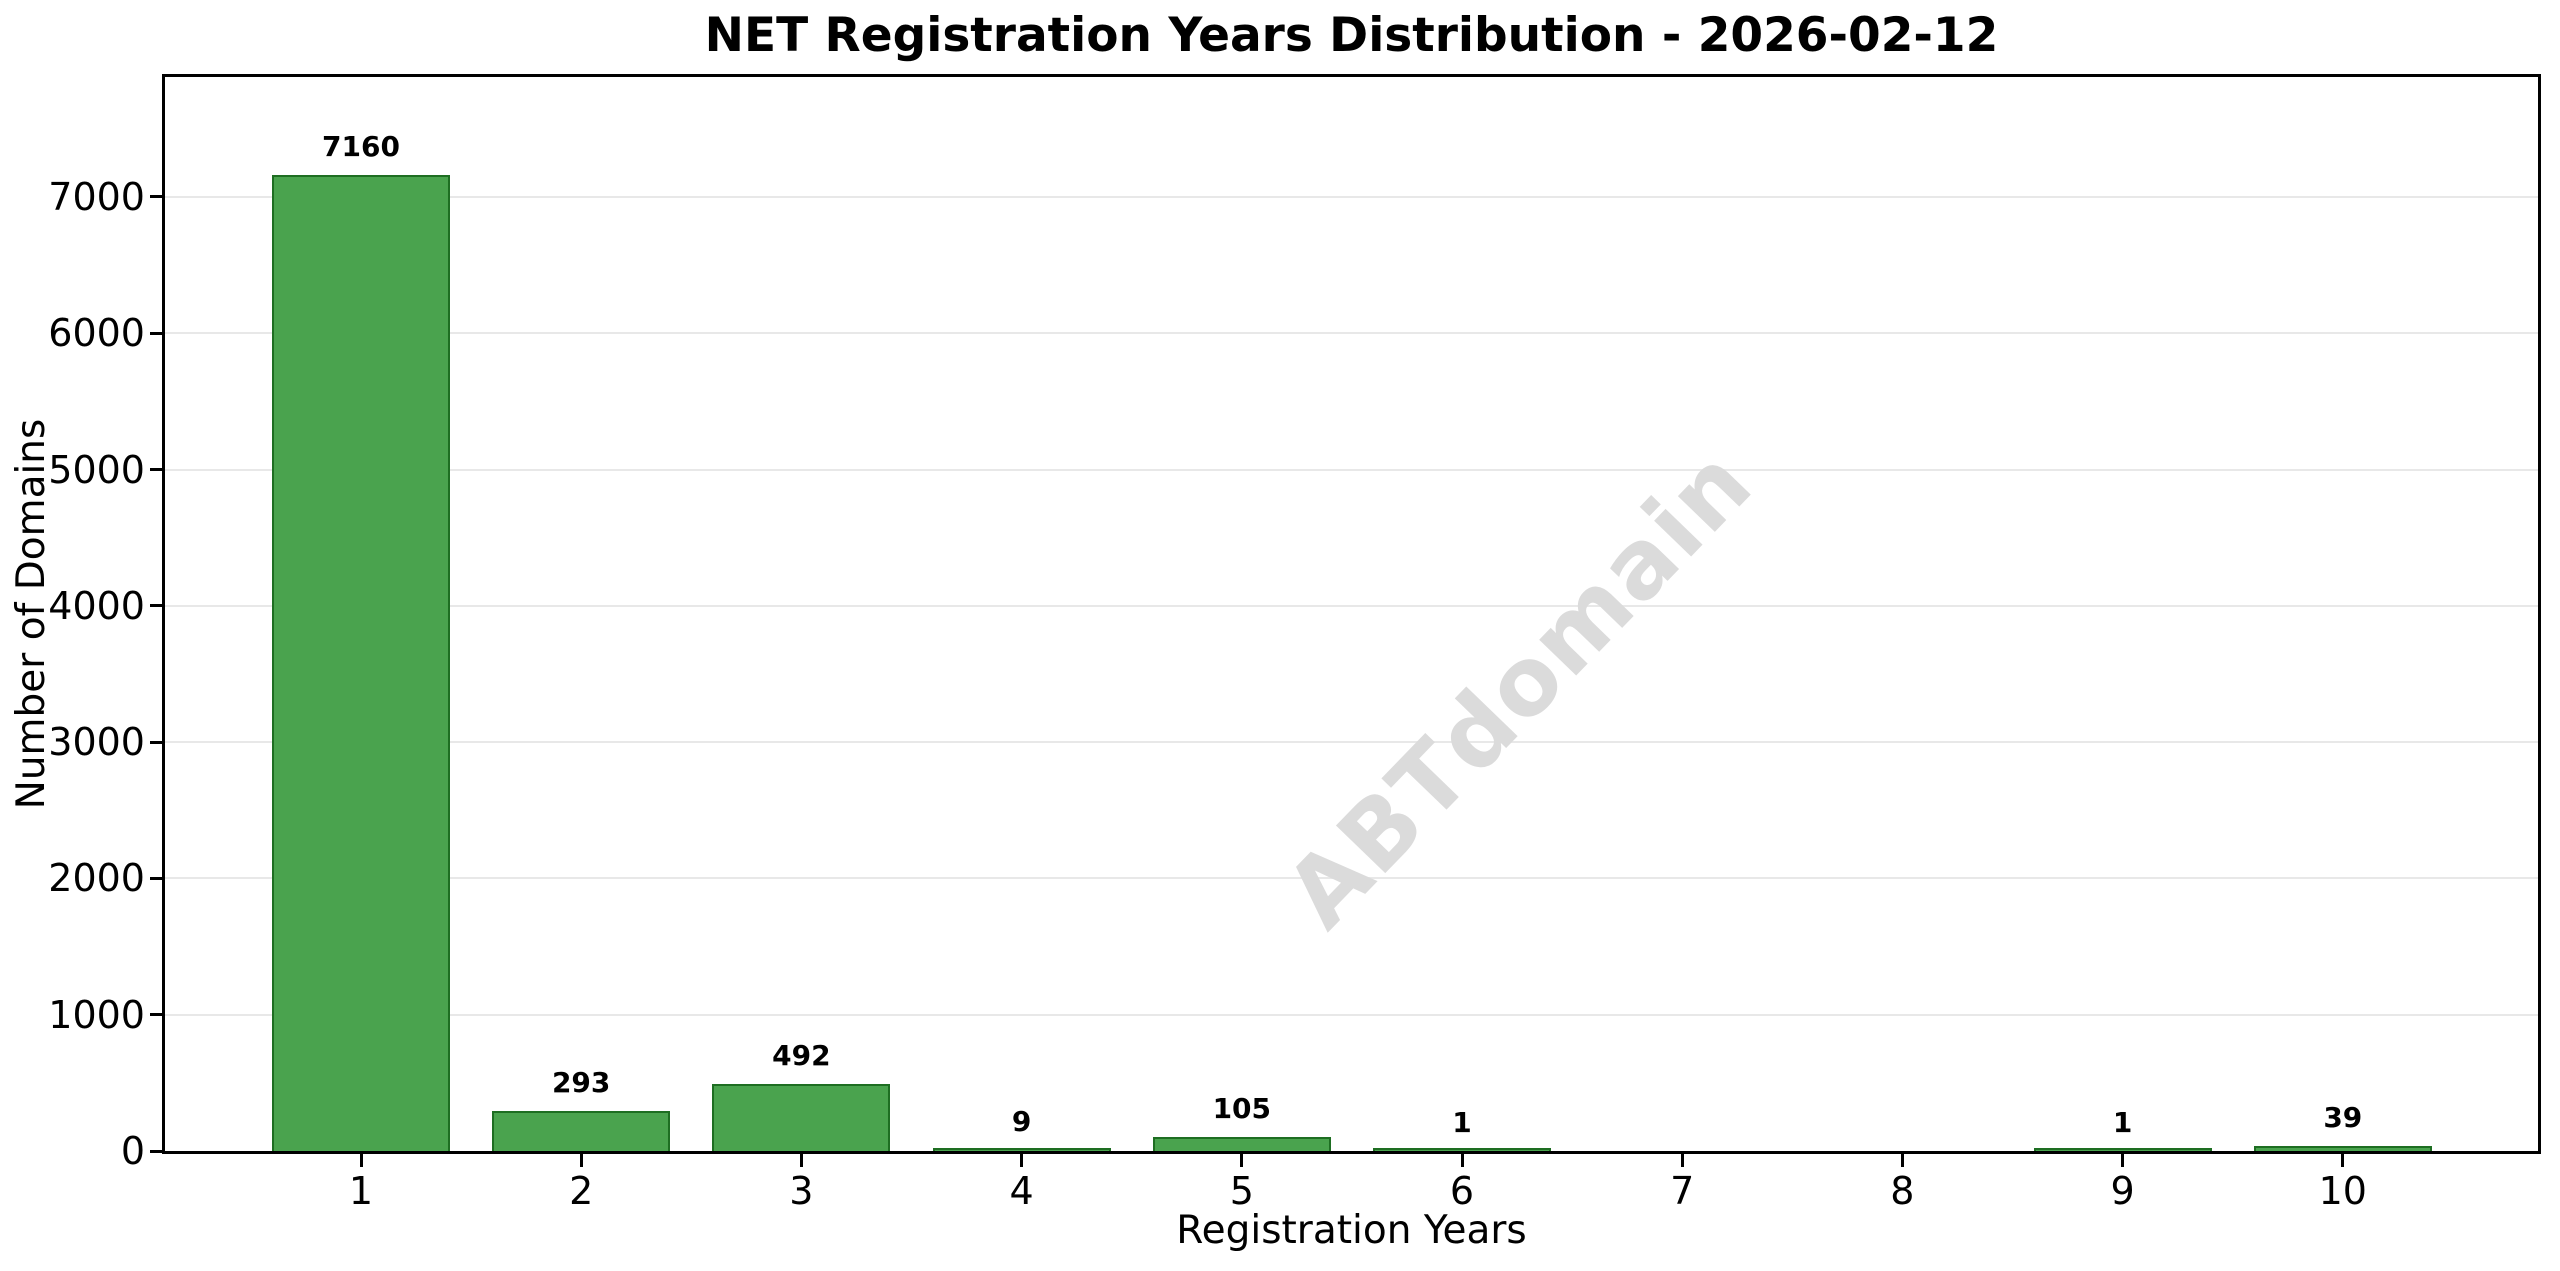  What do you see at coordinates (96, 742) in the screenshot?
I see `y-tick-label: 3000` at bounding box center [96, 742].